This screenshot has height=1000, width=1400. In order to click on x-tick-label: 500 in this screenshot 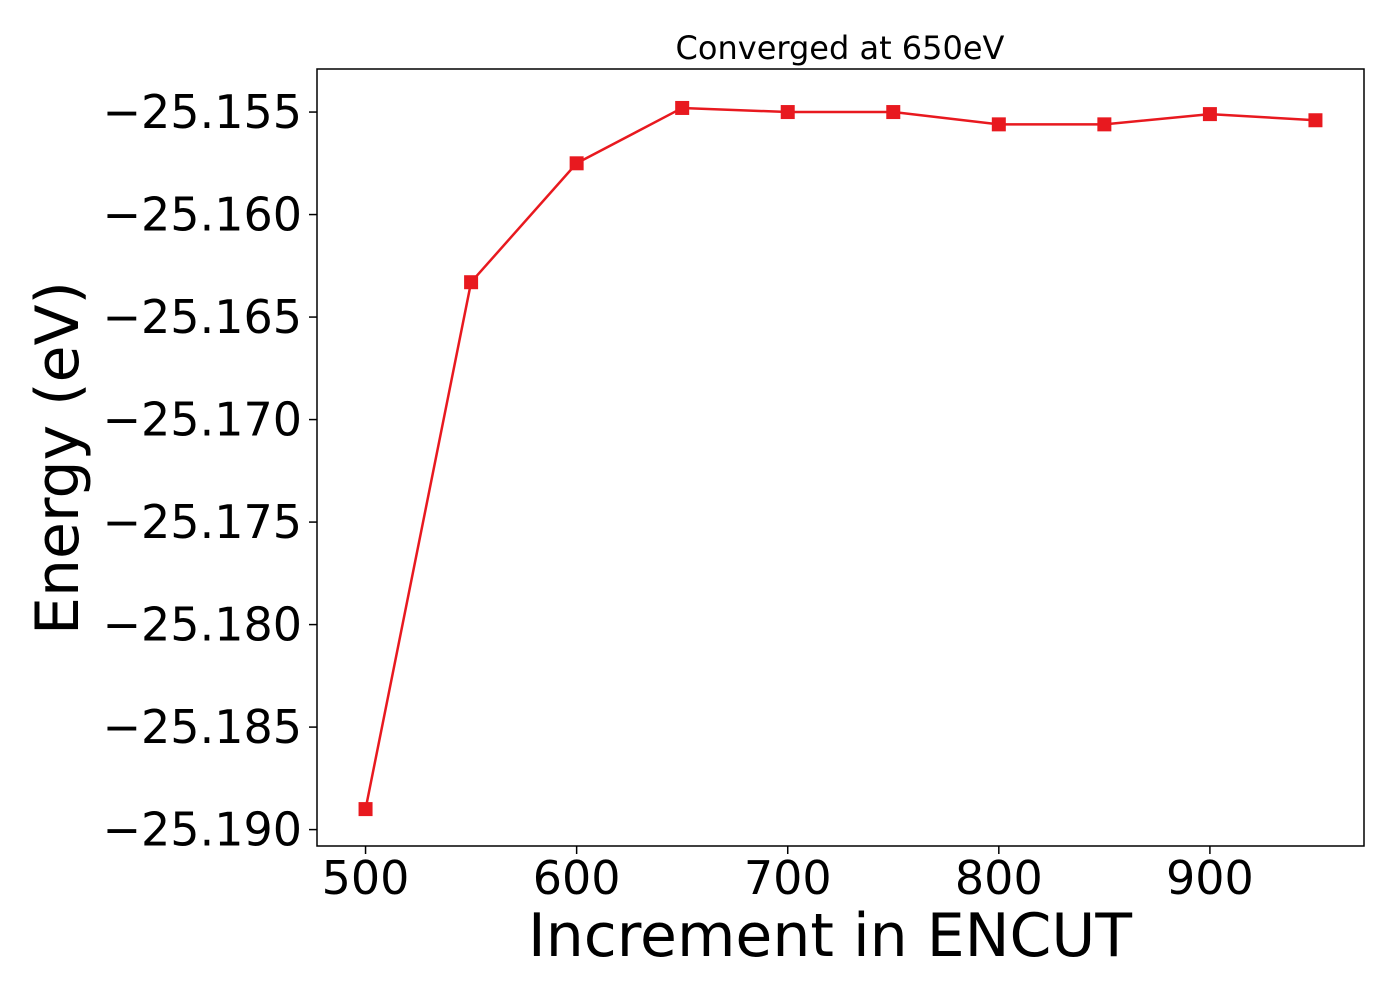, I will do `click(366, 878)`.